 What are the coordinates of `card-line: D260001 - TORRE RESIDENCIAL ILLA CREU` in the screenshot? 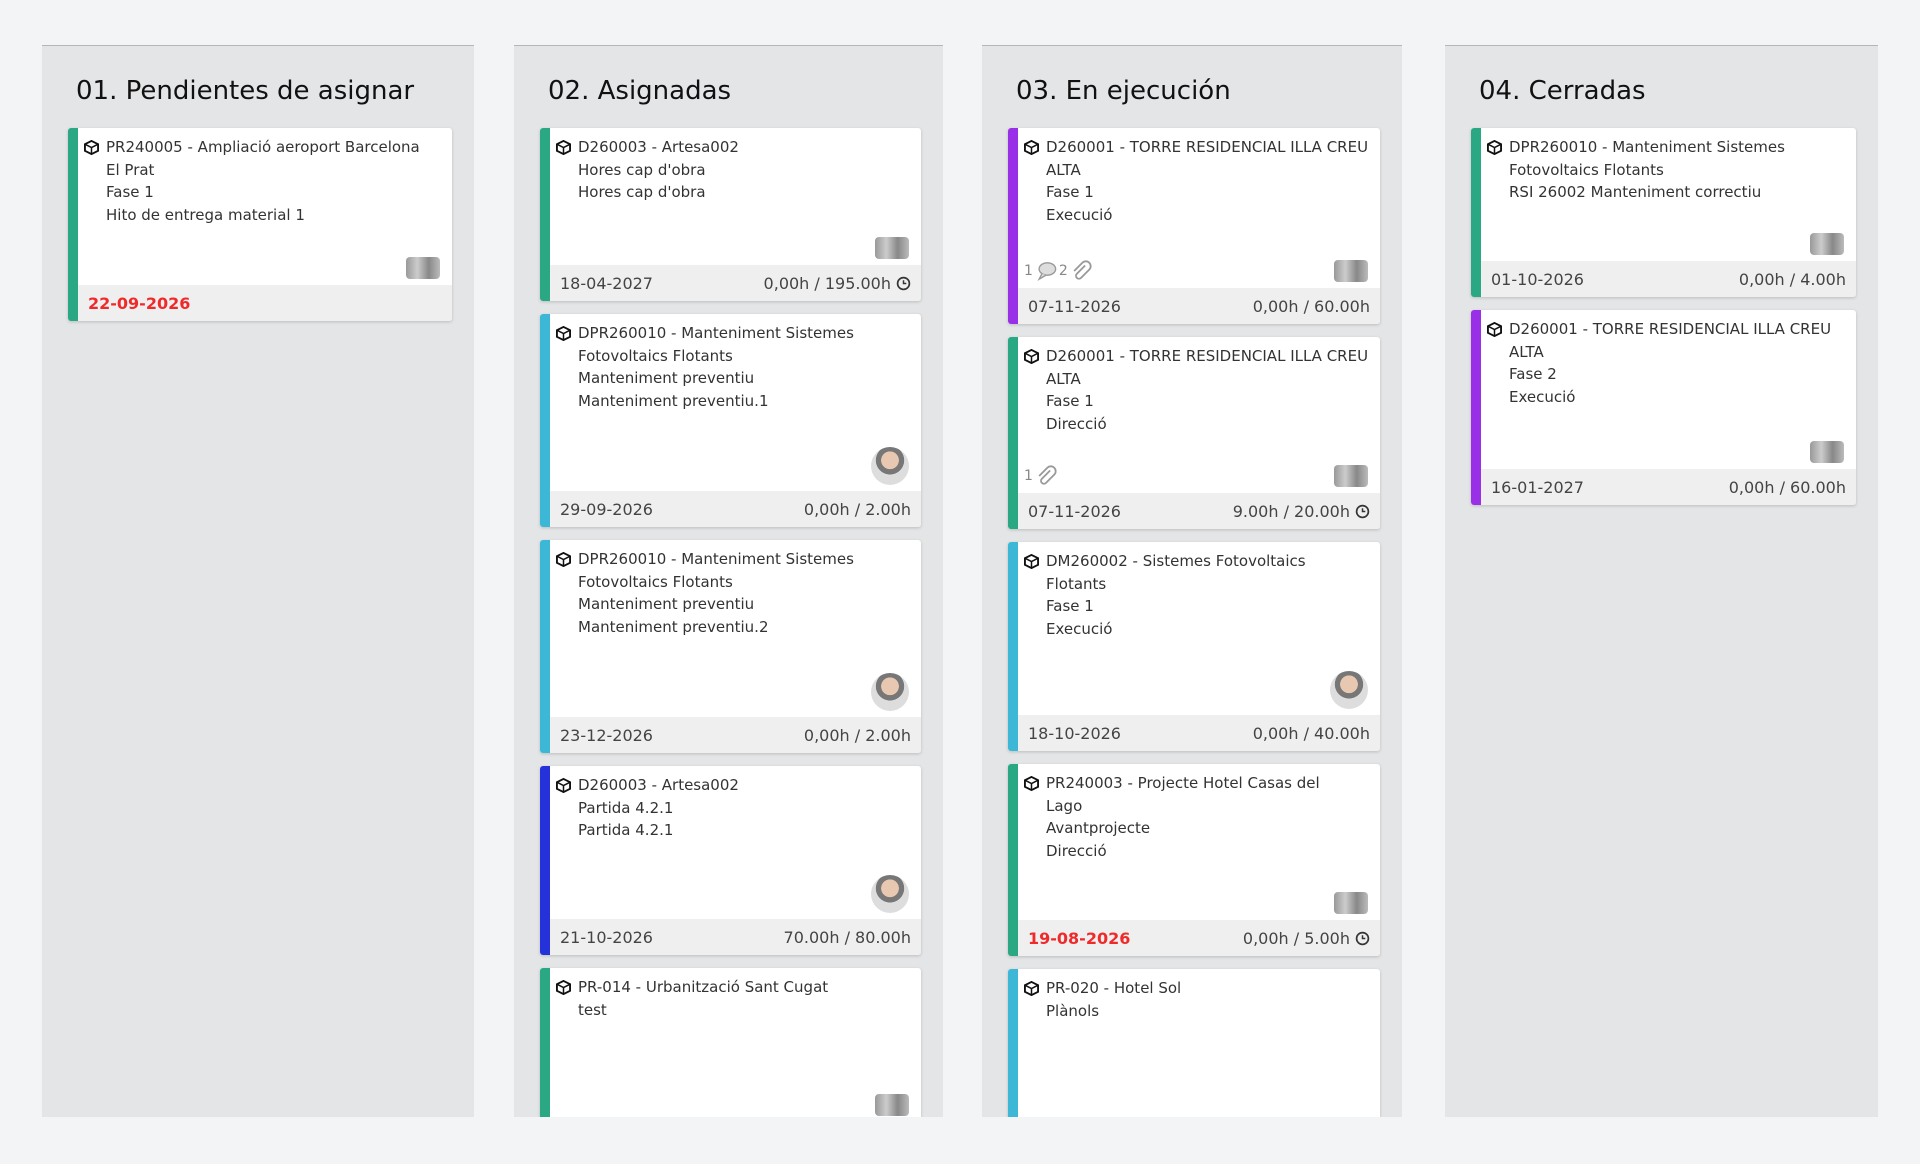 It's located at (1207, 147).